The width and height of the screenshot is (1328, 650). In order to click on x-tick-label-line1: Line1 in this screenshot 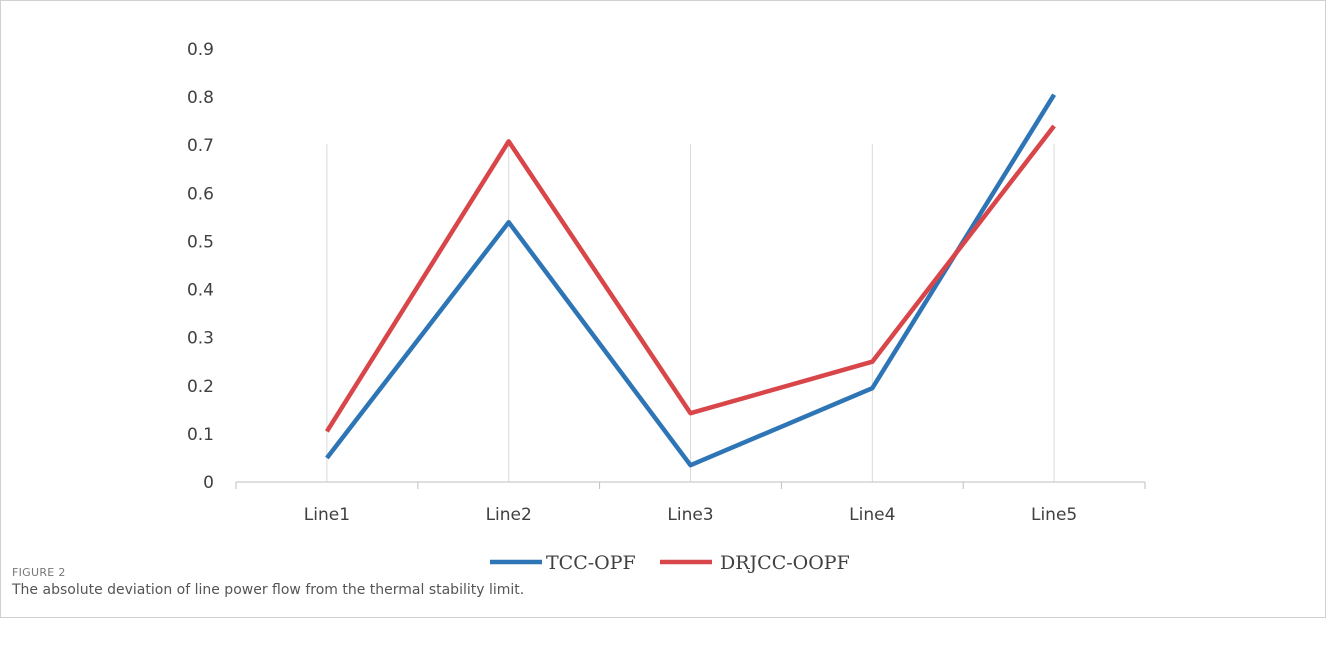, I will do `click(327, 515)`.